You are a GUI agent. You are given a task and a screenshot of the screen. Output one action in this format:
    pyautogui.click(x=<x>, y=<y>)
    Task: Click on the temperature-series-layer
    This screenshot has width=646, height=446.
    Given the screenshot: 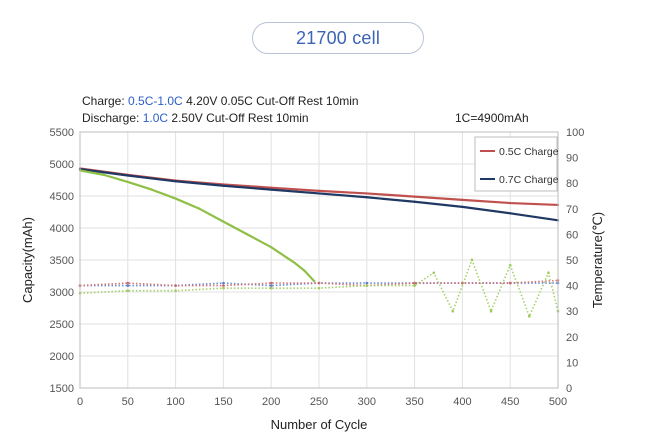 What is the action you would take?
    pyautogui.click(x=319, y=288)
    